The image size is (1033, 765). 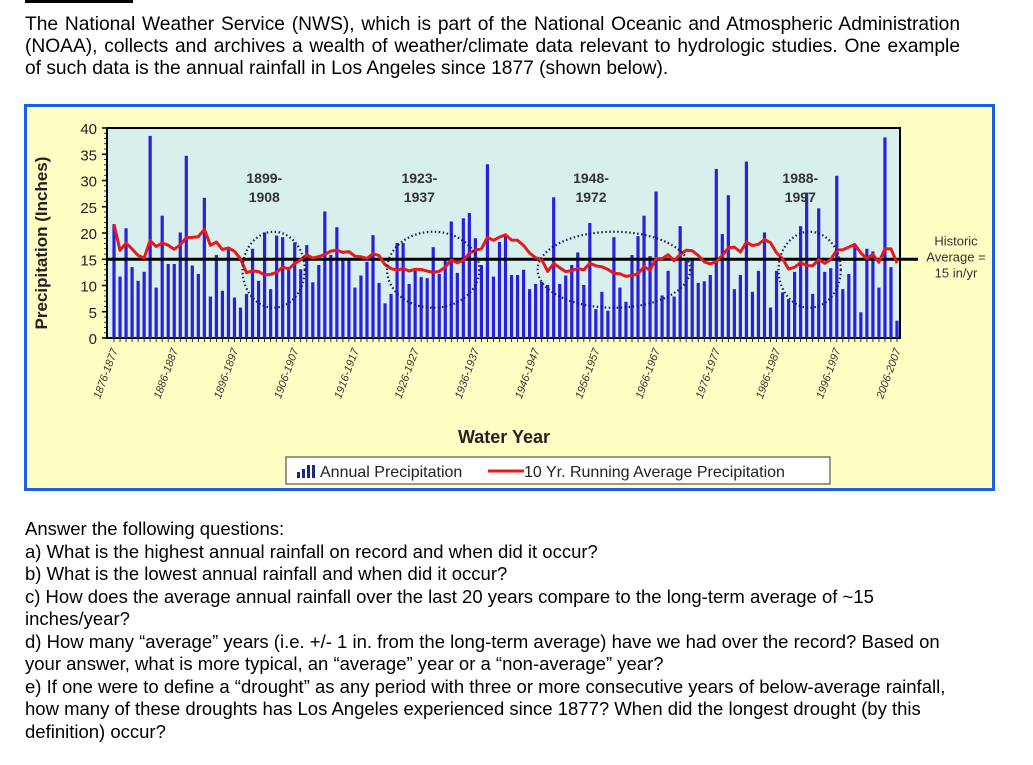 I want to click on y-tick-label: 10, so click(x=88, y=287).